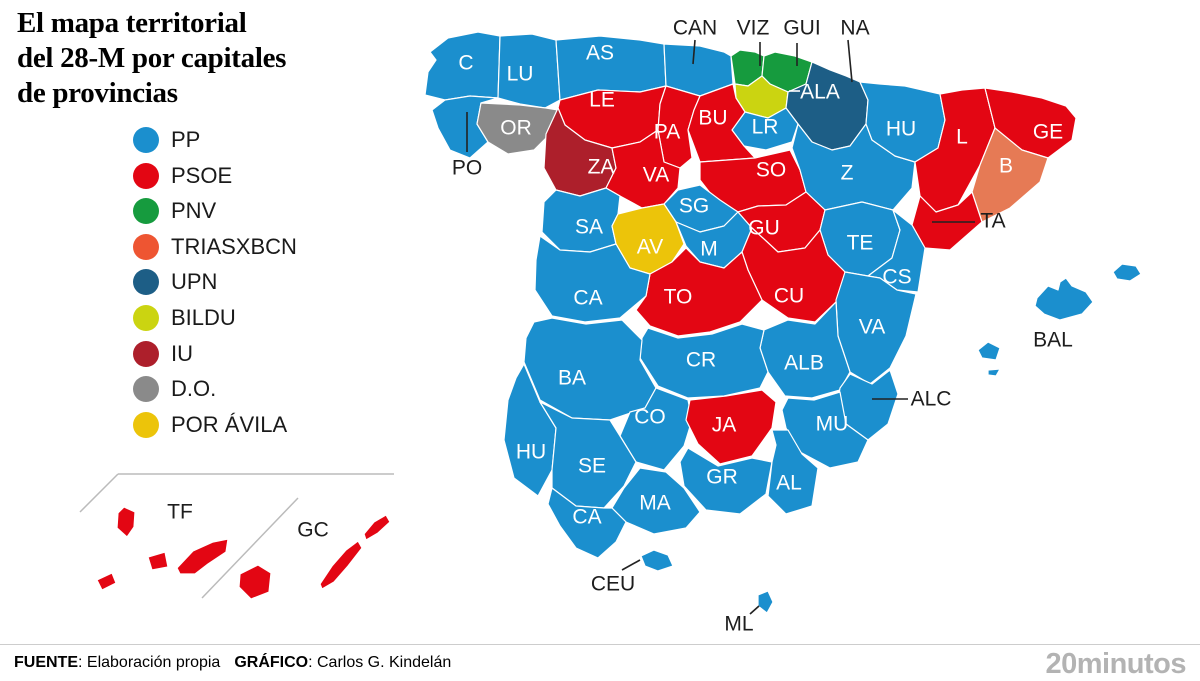  I want to click on province-label-alb: ALB, so click(804, 363).